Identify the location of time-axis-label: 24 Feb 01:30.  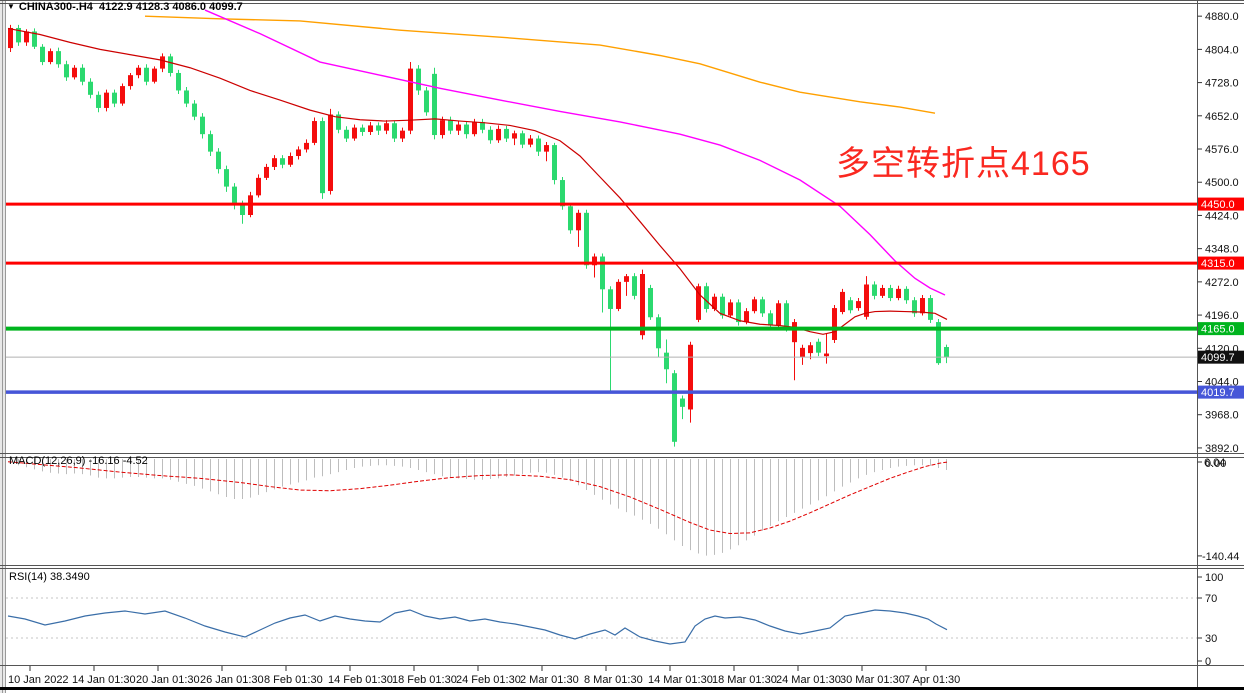
(488, 680).